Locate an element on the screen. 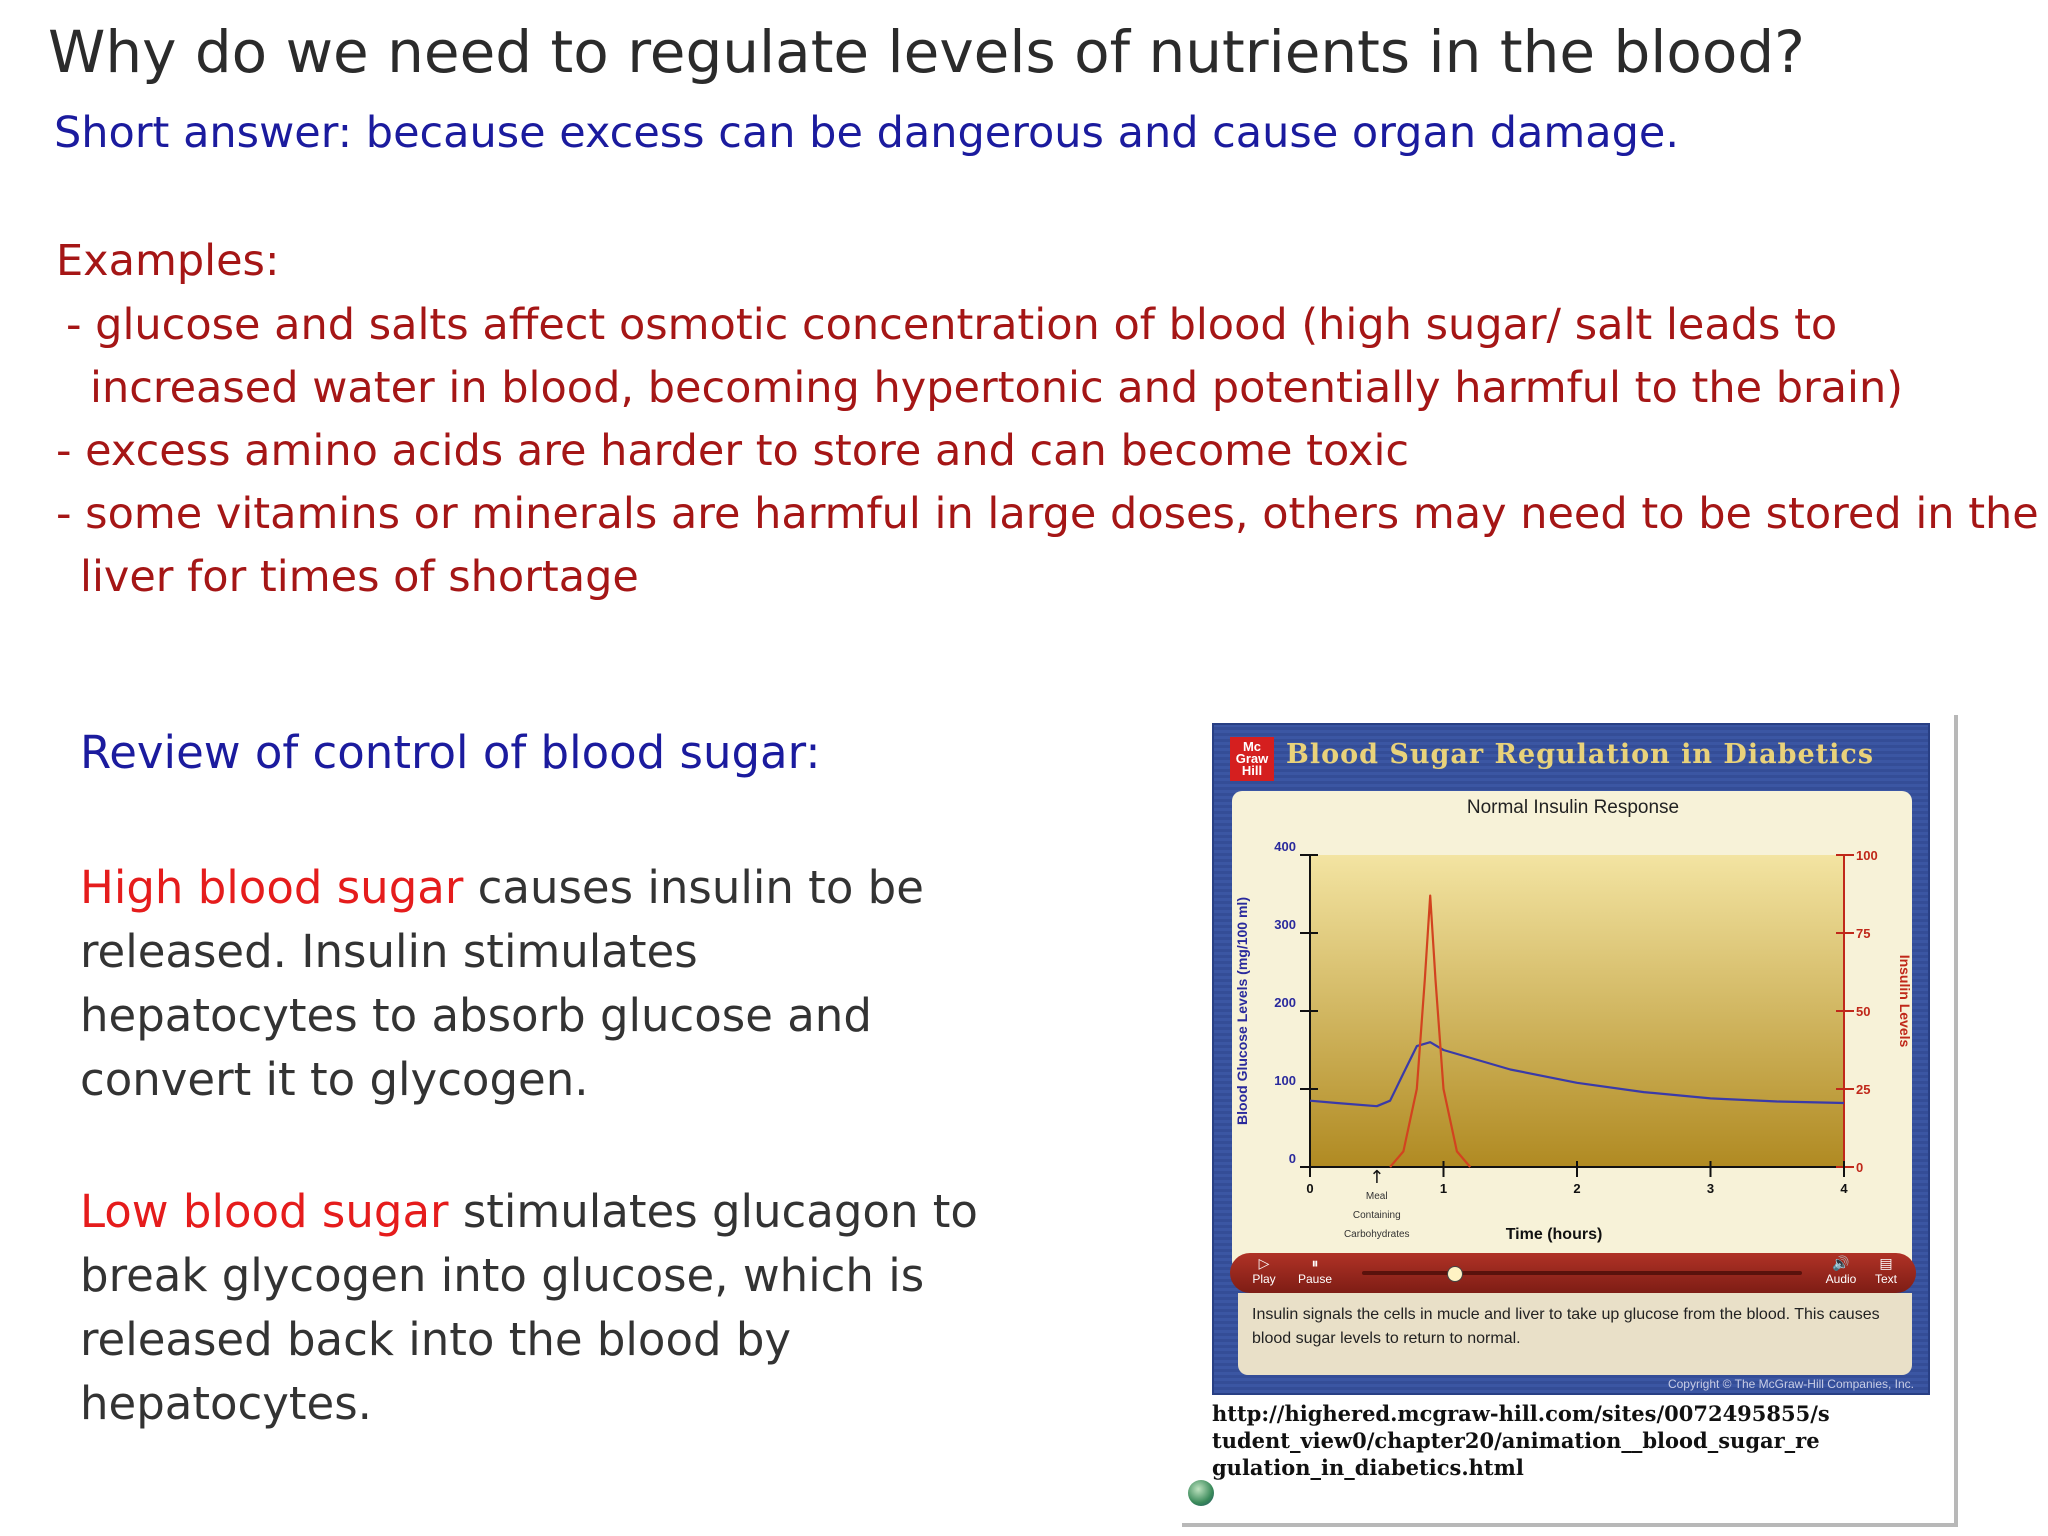 Image resolution: width=2048 pixels, height=1536 pixels. y-tick-label: 100 is located at coordinates (1285, 1080).